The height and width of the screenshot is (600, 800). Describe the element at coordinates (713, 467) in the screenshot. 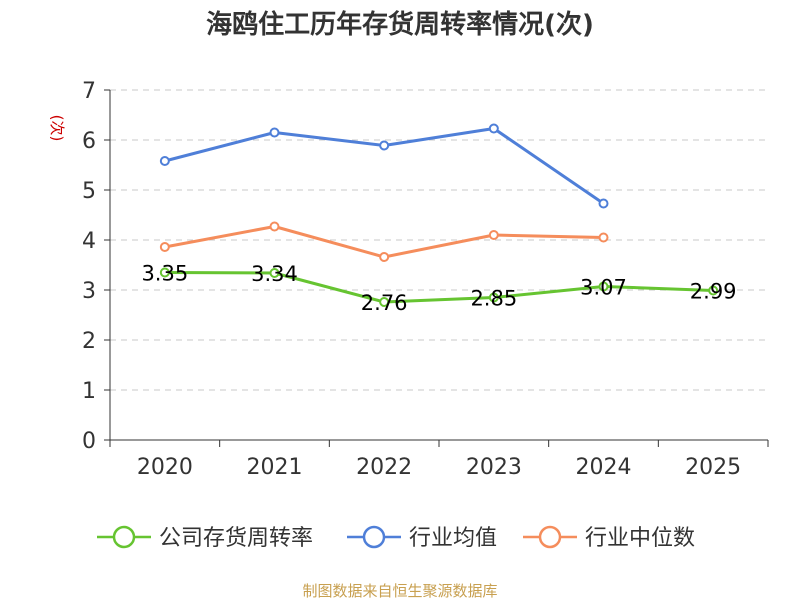

I see `x-tick-label: 2025` at that location.